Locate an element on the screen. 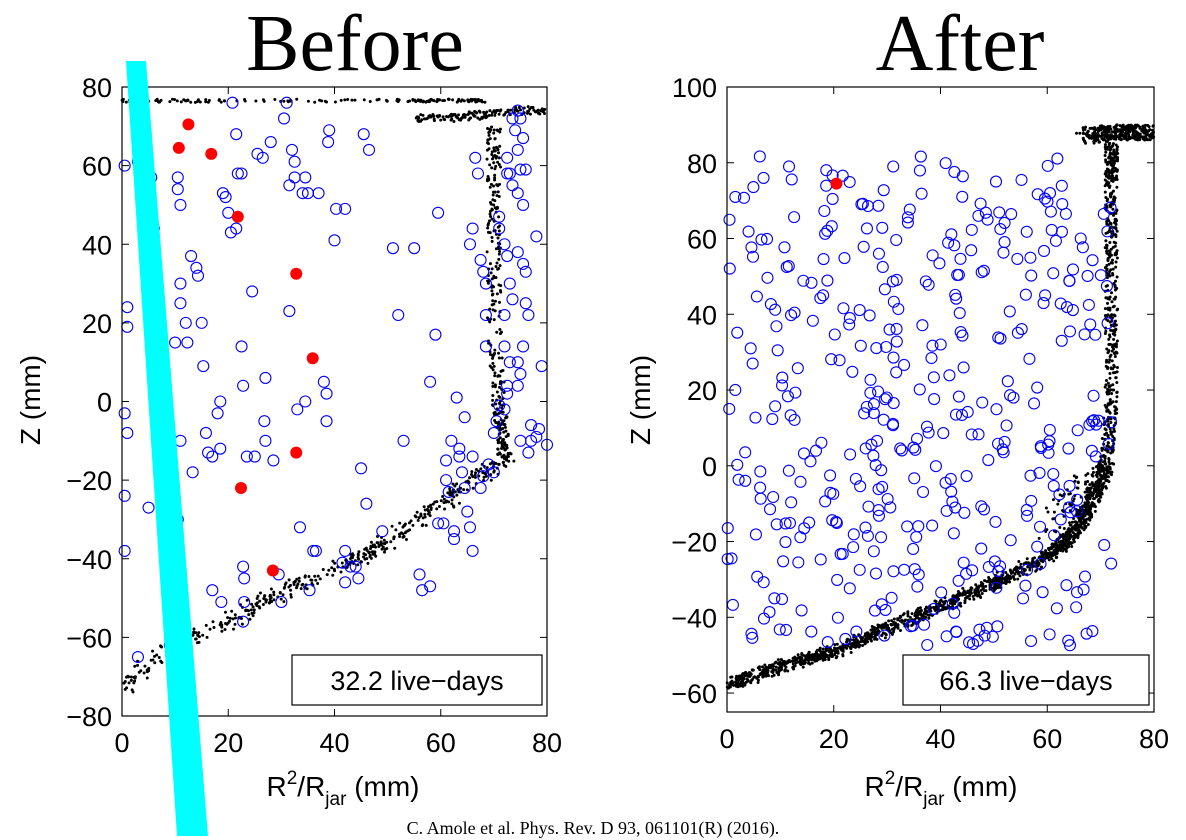 This screenshot has width=1186, height=840. before-x-axis-label-mid: /R is located at coordinates (311, 786).